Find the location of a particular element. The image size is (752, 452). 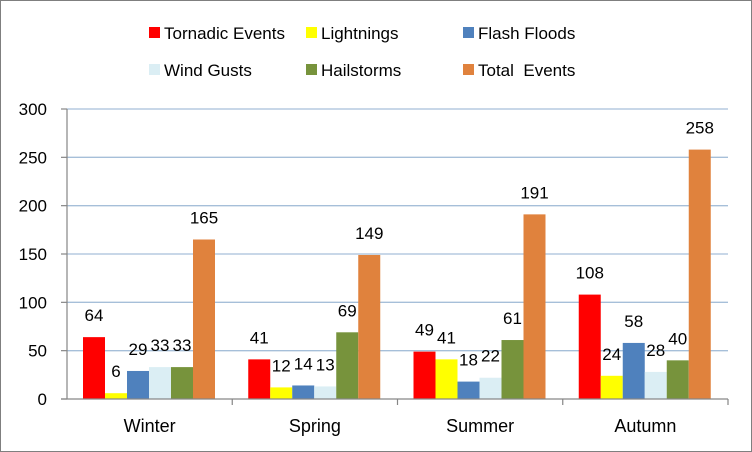

data-label-wind-gusts-autumn: 28 is located at coordinates (655, 350).